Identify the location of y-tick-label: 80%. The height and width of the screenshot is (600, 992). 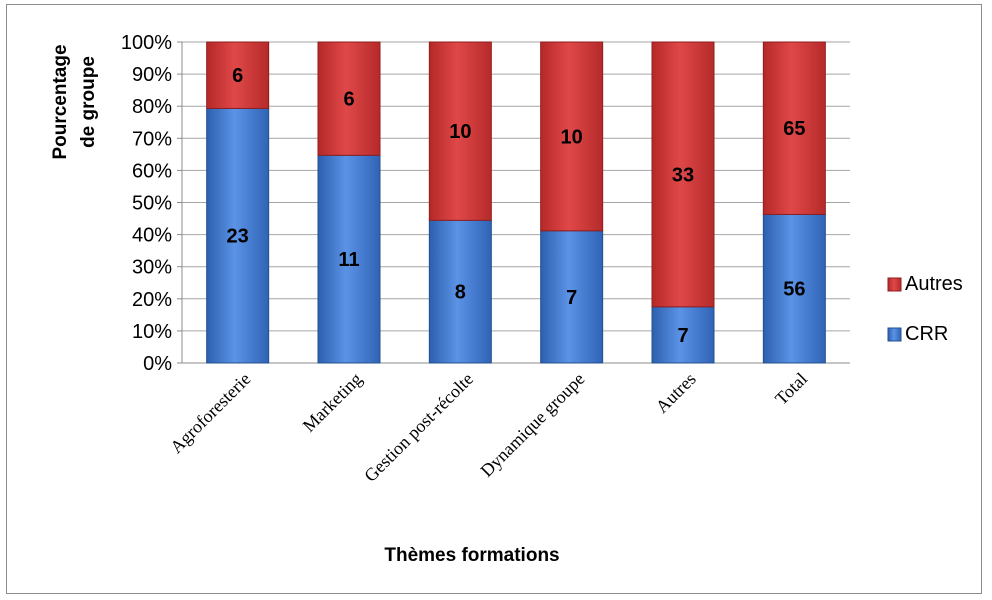
(152, 107).